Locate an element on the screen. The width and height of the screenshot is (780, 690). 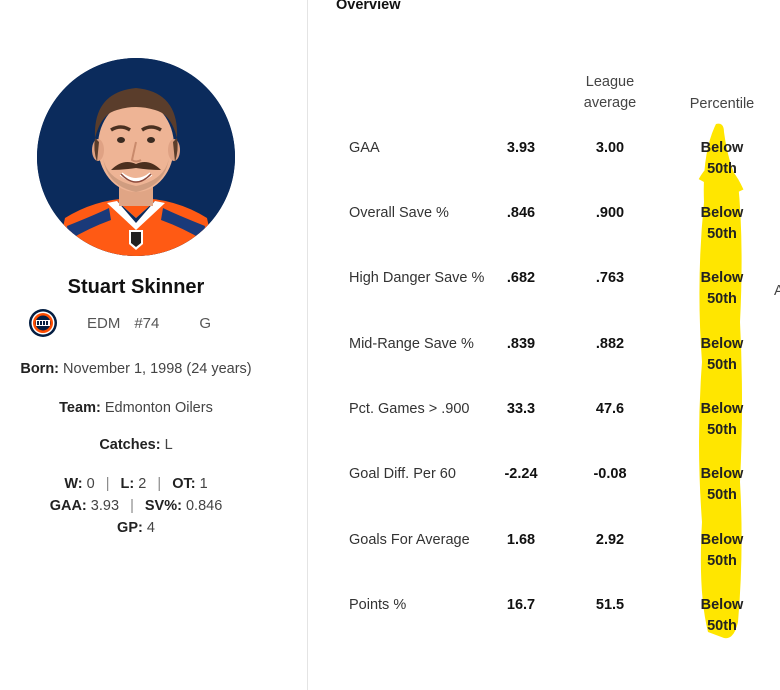
league-average-header-line2: average is located at coordinates (610, 103).